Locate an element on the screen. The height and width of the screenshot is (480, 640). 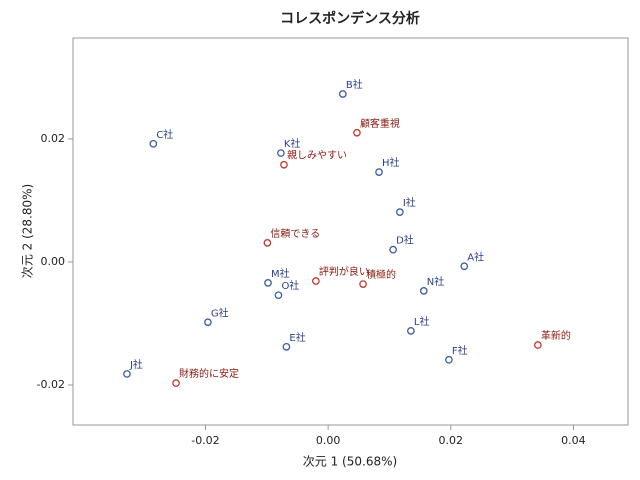
point-label: 評判が良い is located at coordinates (344, 271).